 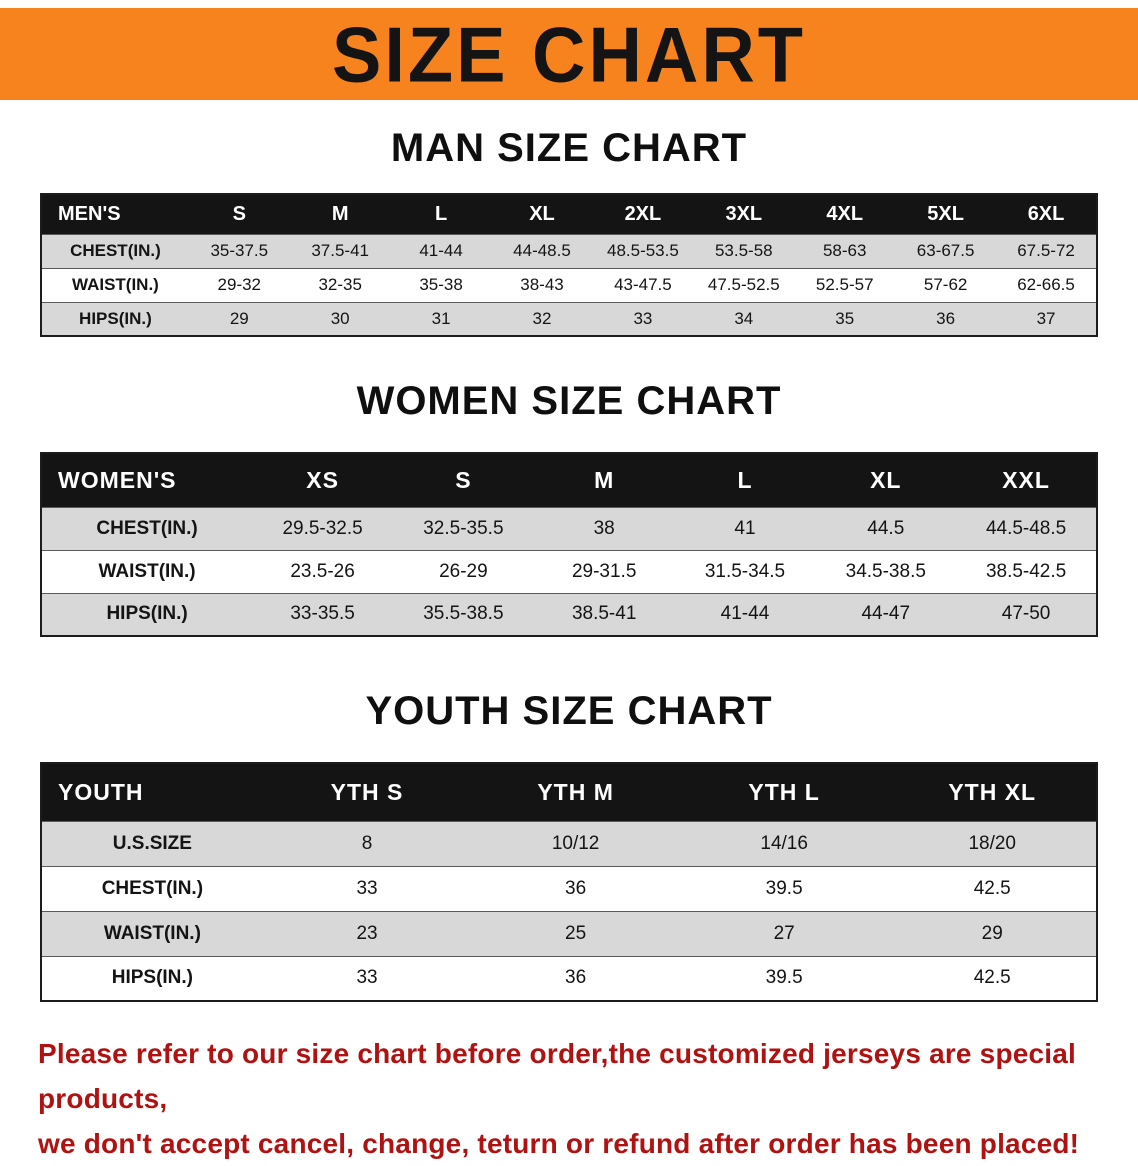 What do you see at coordinates (604, 480) in the screenshot?
I see `women-header-cell: M` at bounding box center [604, 480].